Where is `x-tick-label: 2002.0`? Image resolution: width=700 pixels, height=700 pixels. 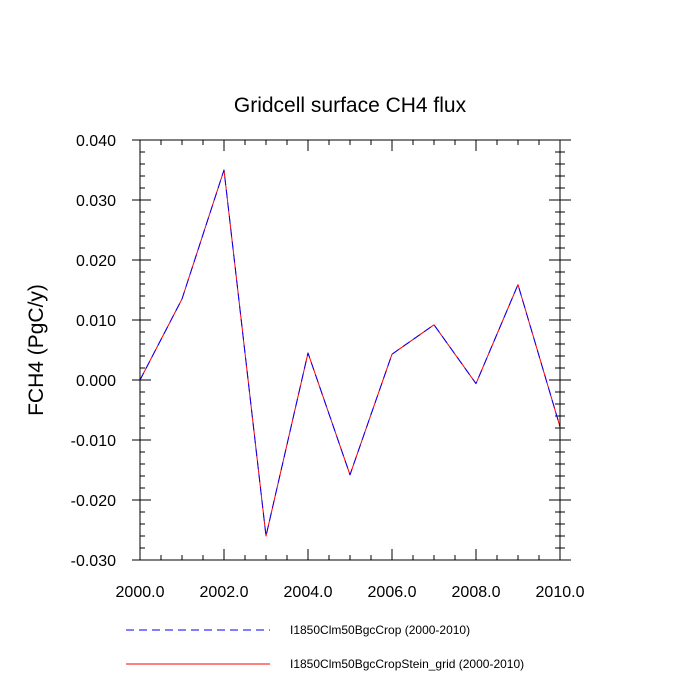 x-tick-label: 2002.0 is located at coordinates (224, 592).